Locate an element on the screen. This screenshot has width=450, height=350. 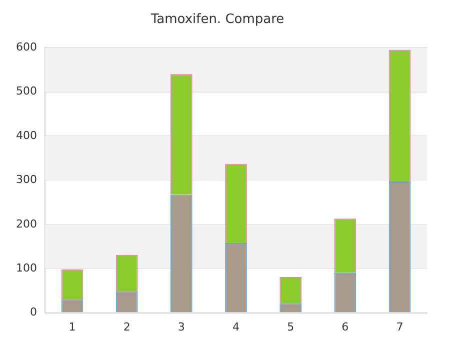
y-tick-label: 200 is located at coordinates (26, 223).